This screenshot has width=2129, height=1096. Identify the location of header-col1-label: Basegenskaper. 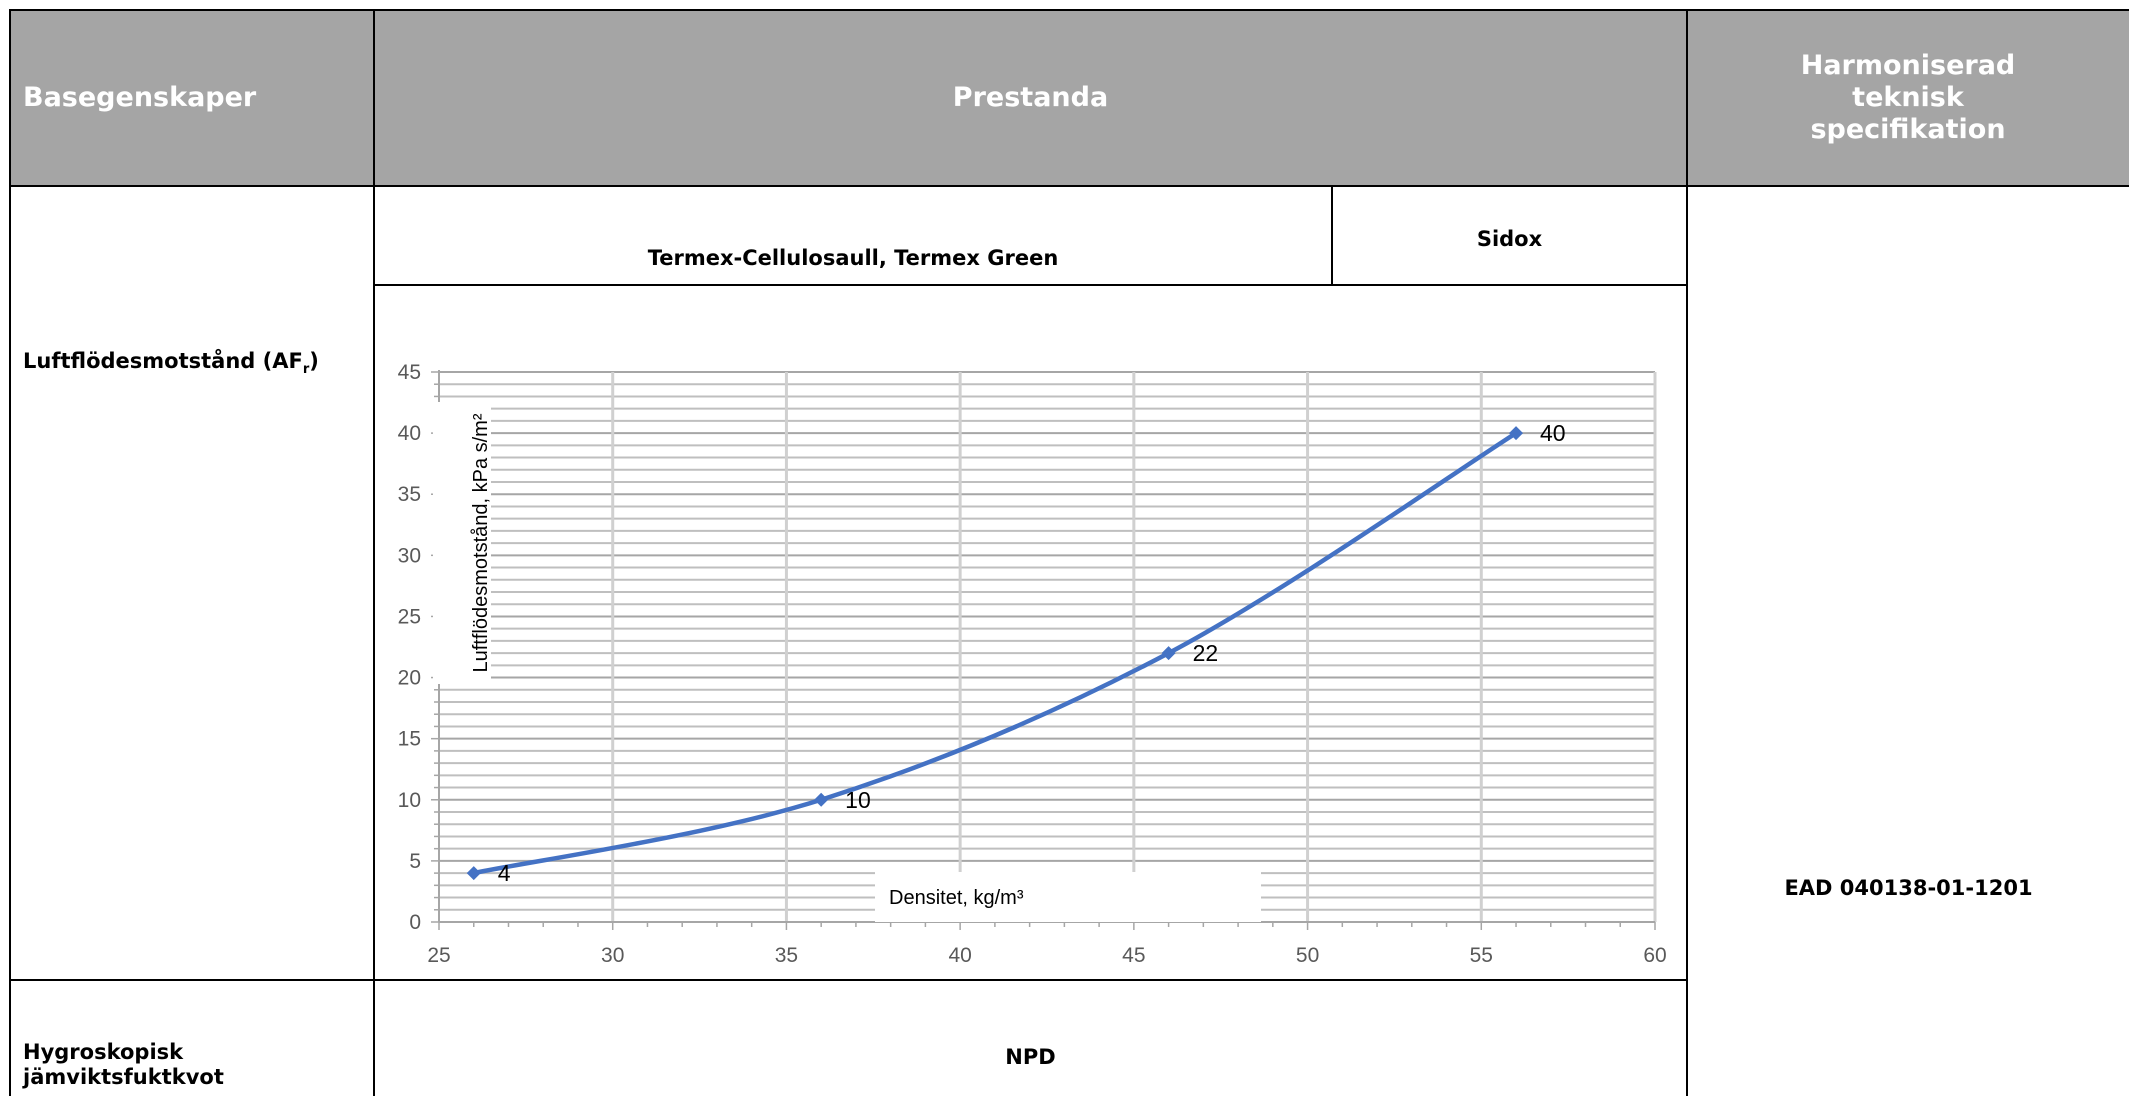
(140, 97).